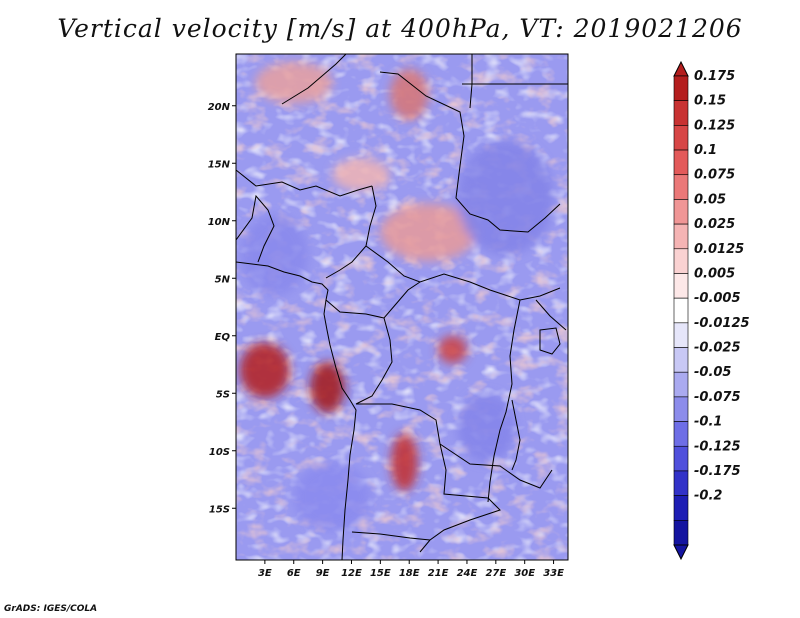  What do you see at coordinates (391, 536) in the screenshot?
I see `border-namibia` at bounding box center [391, 536].